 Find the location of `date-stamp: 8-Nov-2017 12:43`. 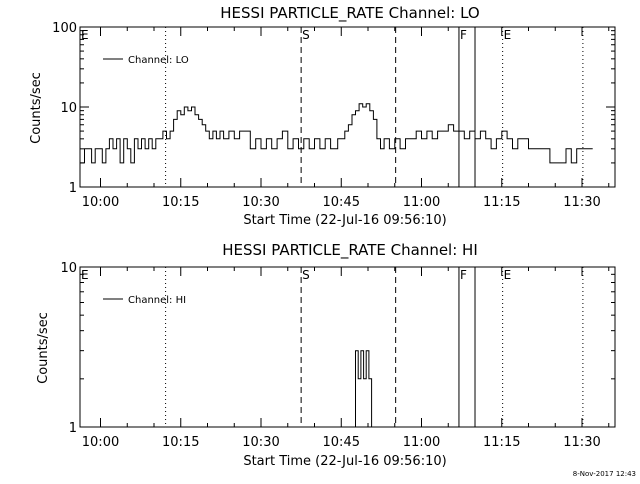

date-stamp: 8-Nov-2017 12:43 is located at coordinates (604, 474).